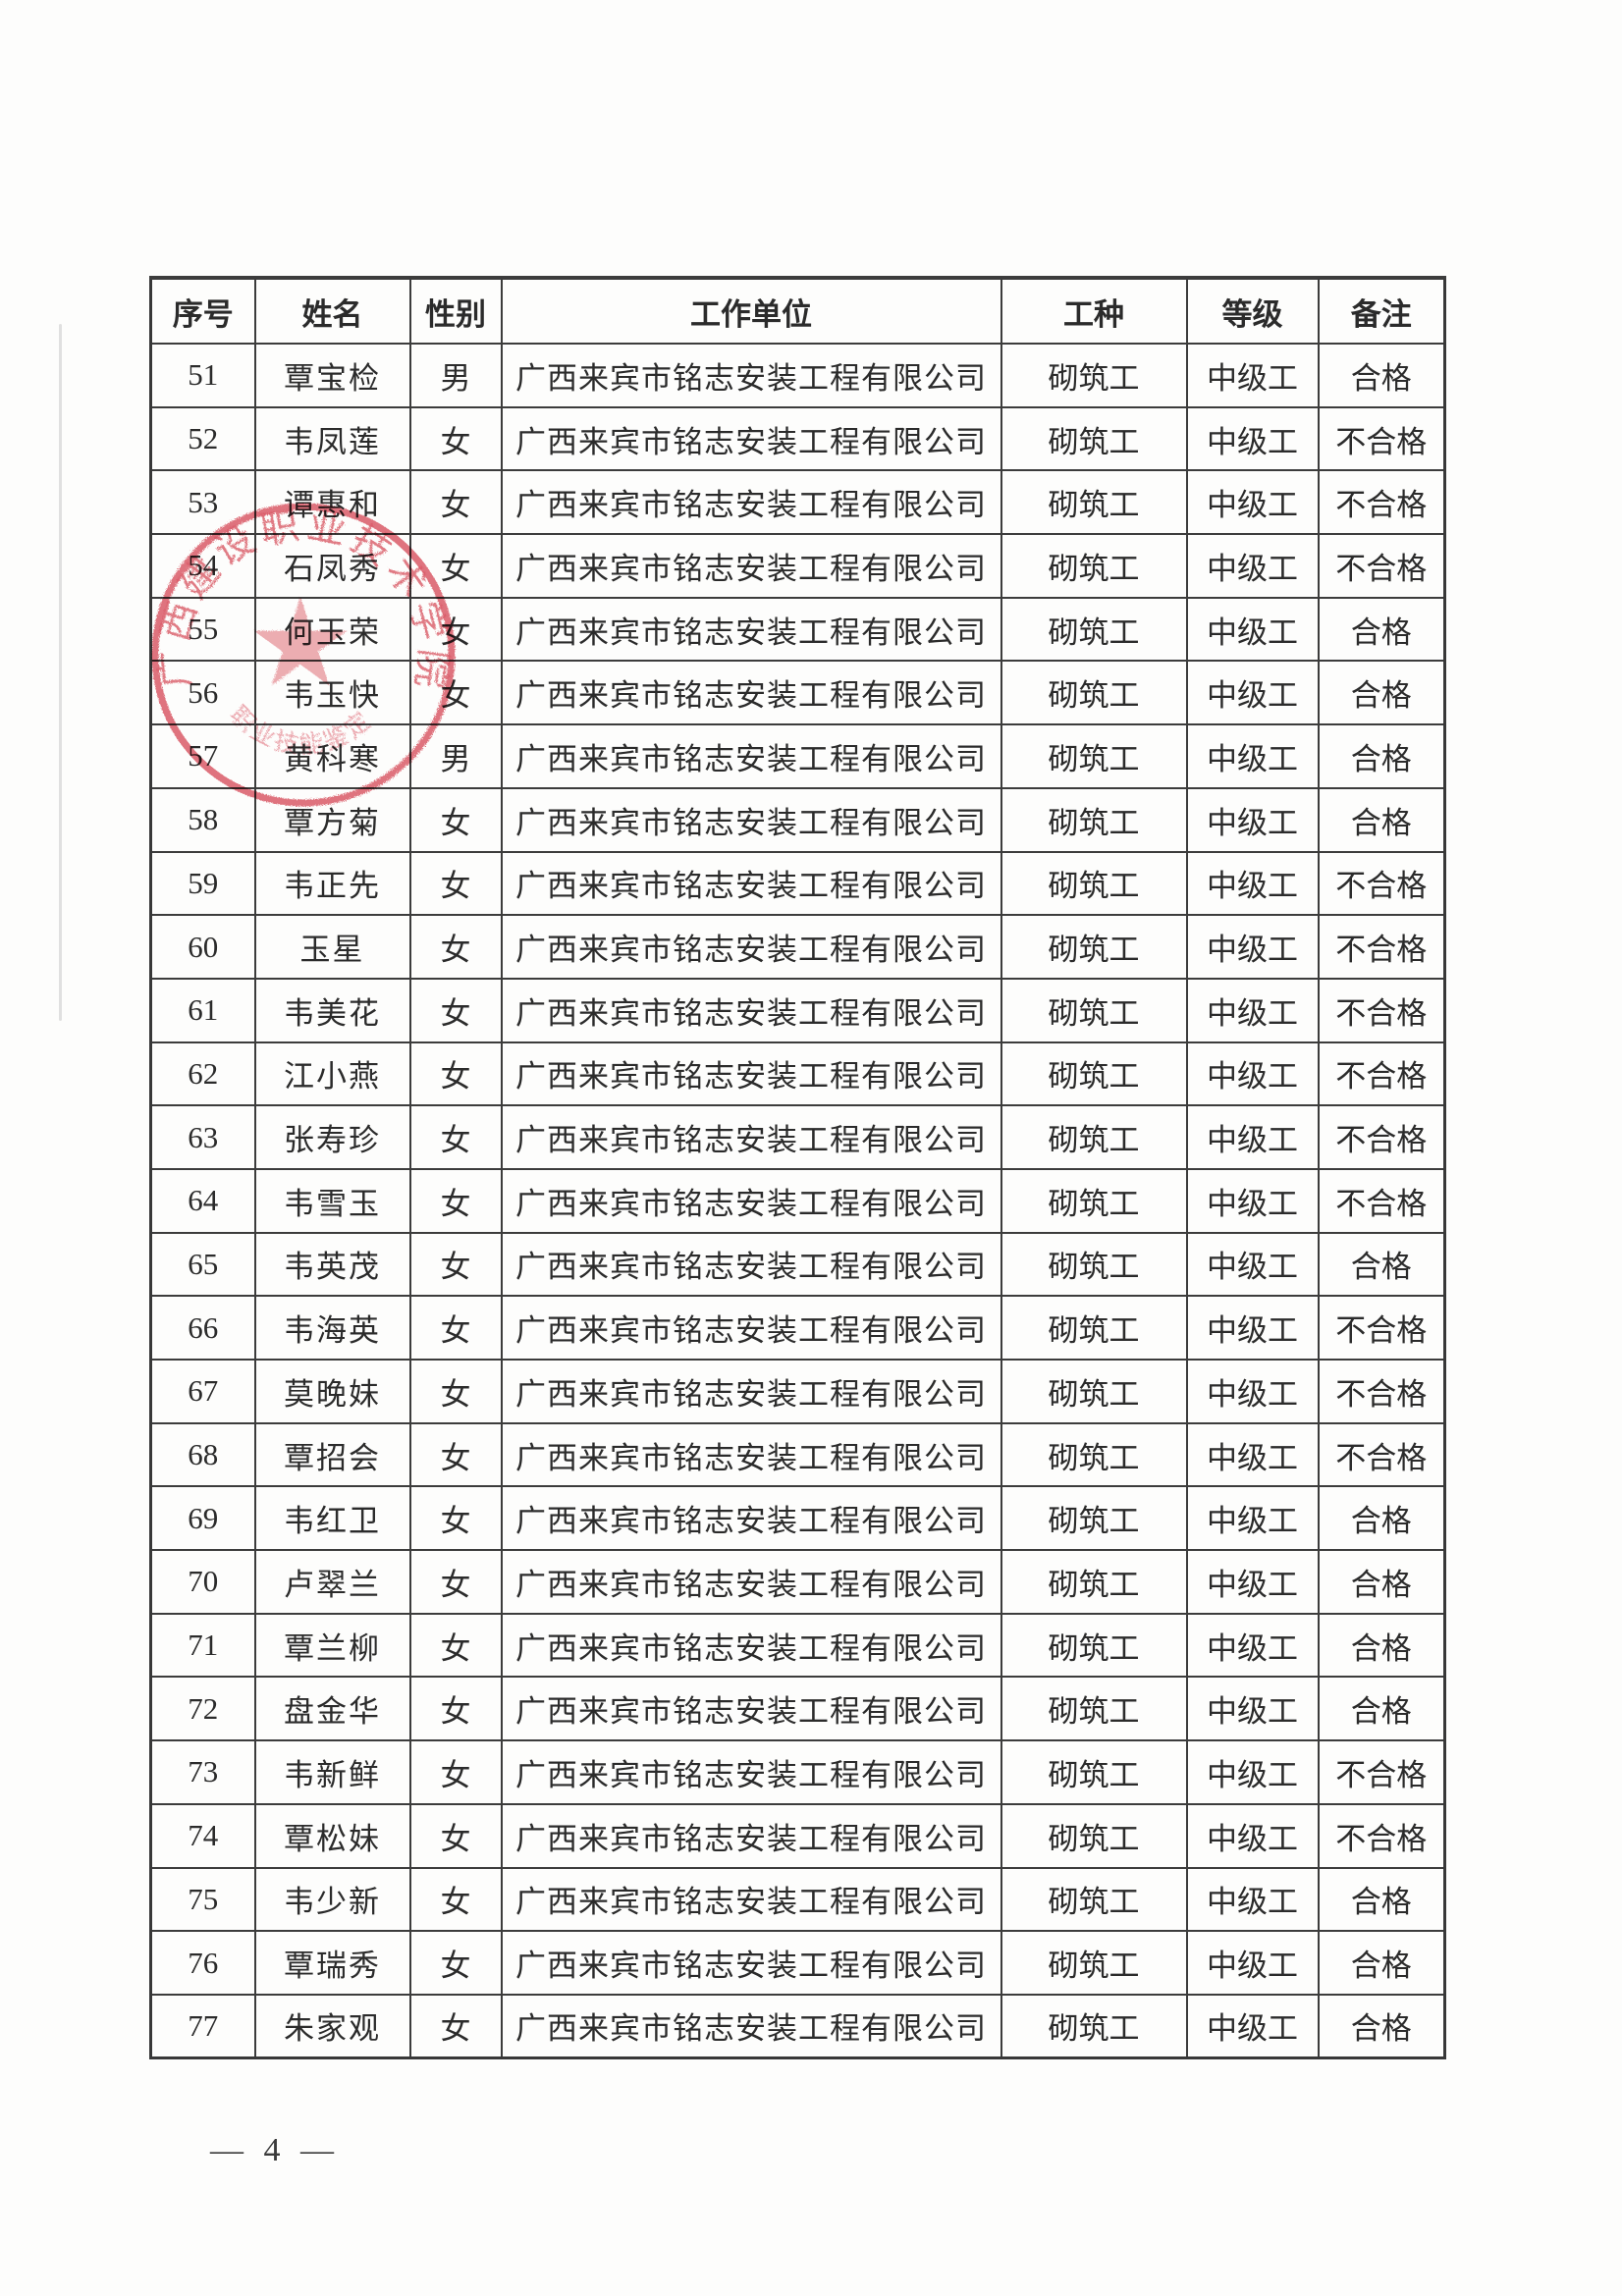 The image size is (1622, 2296). Describe the element at coordinates (332, 756) in the screenshot. I see `cell-name: 黄科寒` at that location.